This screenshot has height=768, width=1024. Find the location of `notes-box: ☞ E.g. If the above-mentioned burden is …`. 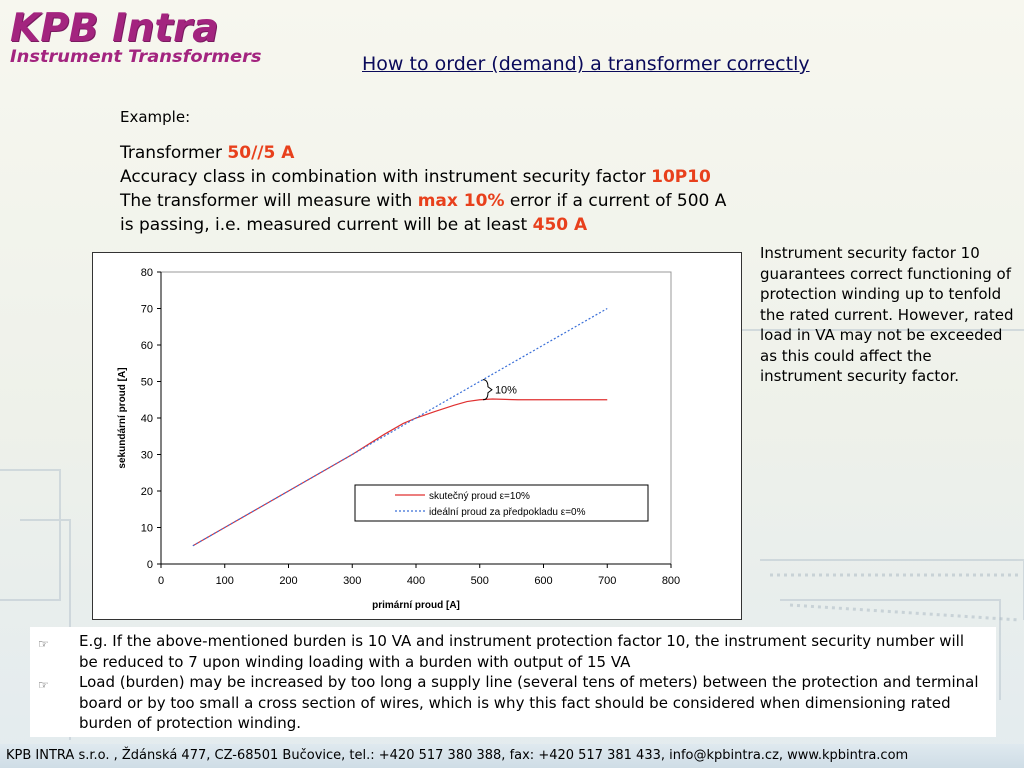

notes-box: ☞ E.g. If the above-mentioned burden is … is located at coordinates (513, 682).